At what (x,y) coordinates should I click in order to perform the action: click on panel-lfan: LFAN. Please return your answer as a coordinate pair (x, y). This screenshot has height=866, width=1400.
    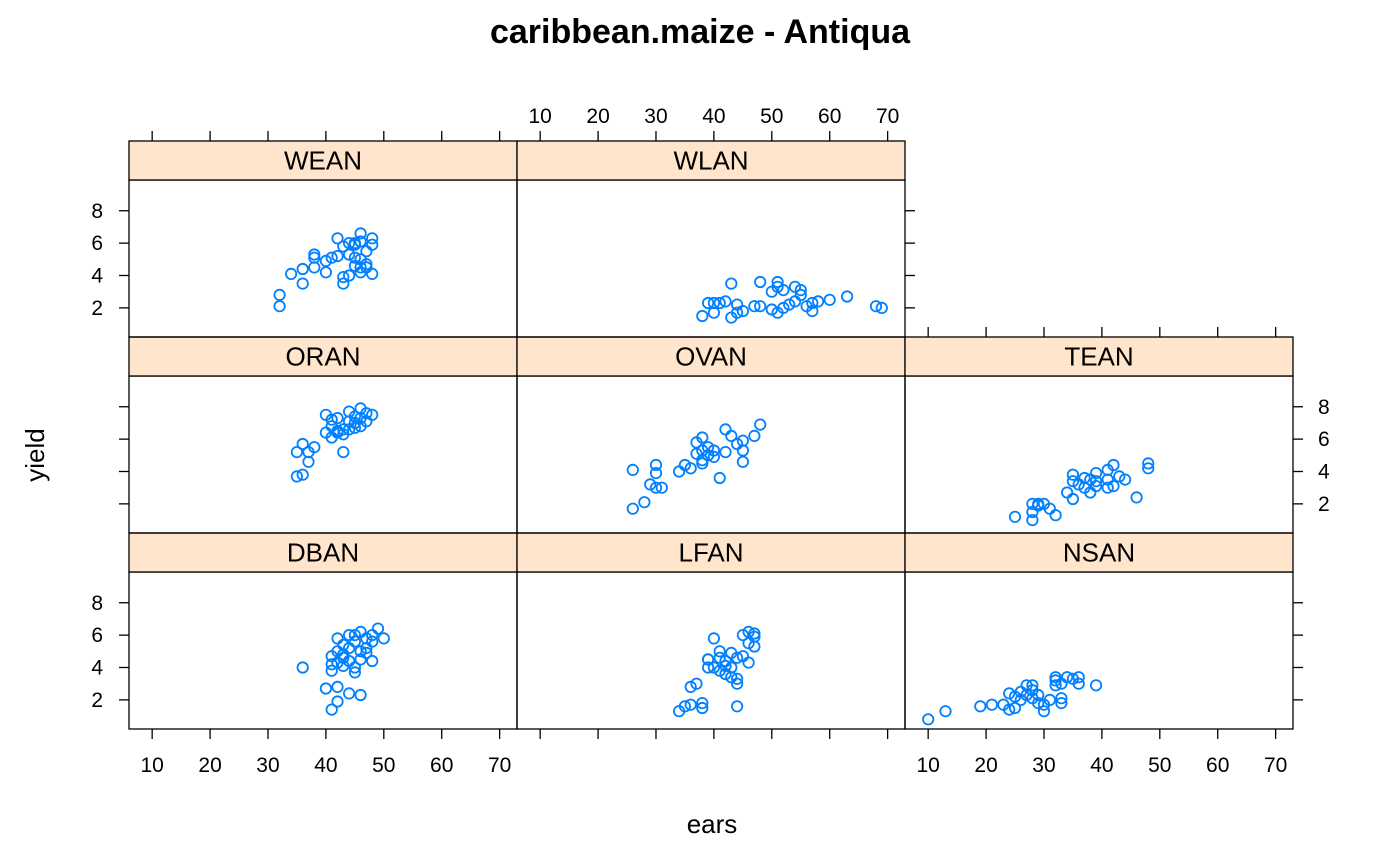
    Looking at the image, I should click on (711, 631).